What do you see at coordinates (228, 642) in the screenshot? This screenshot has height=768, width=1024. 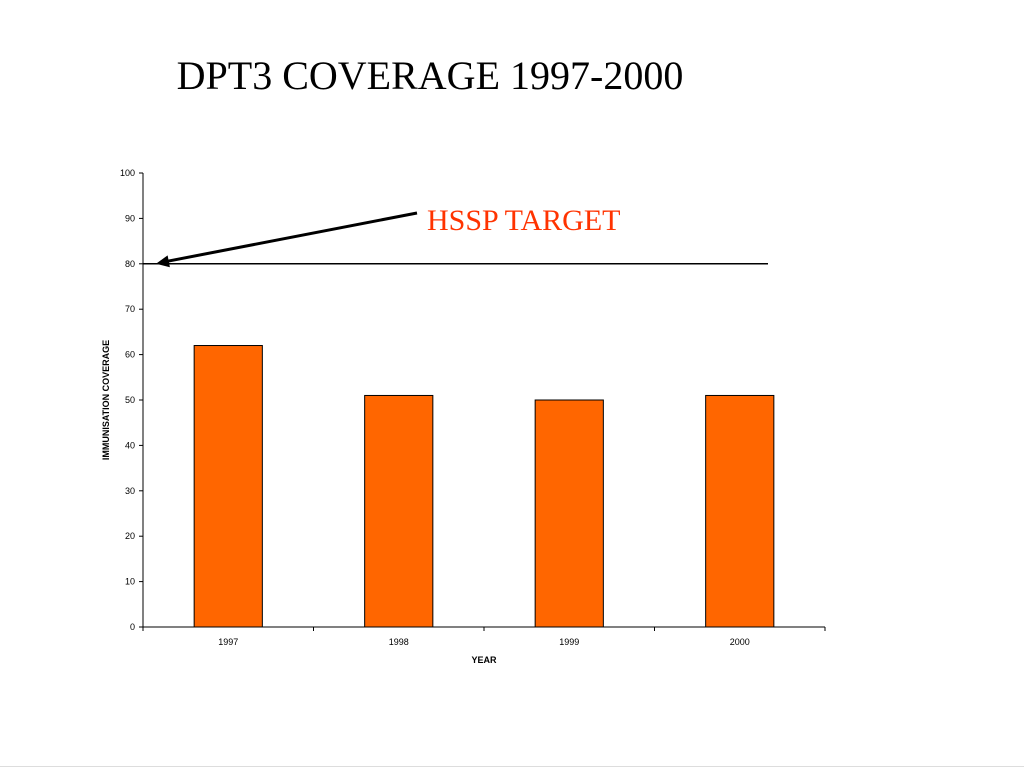 I see `x-tick-label: 1997` at bounding box center [228, 642].